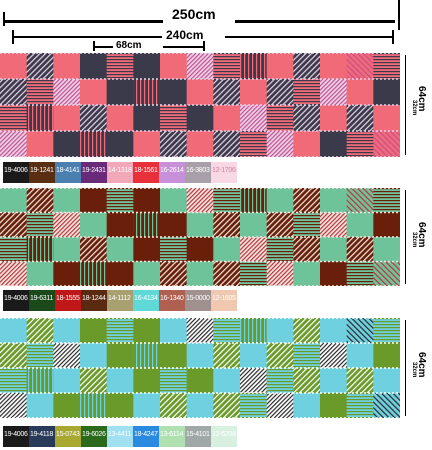 This screenshot has height=450, width=432. What do you see at coordinates (414, 240) in the screenshot?
I see `panel-2-repeat-label: 32cm` at bounding box center [414, 240].